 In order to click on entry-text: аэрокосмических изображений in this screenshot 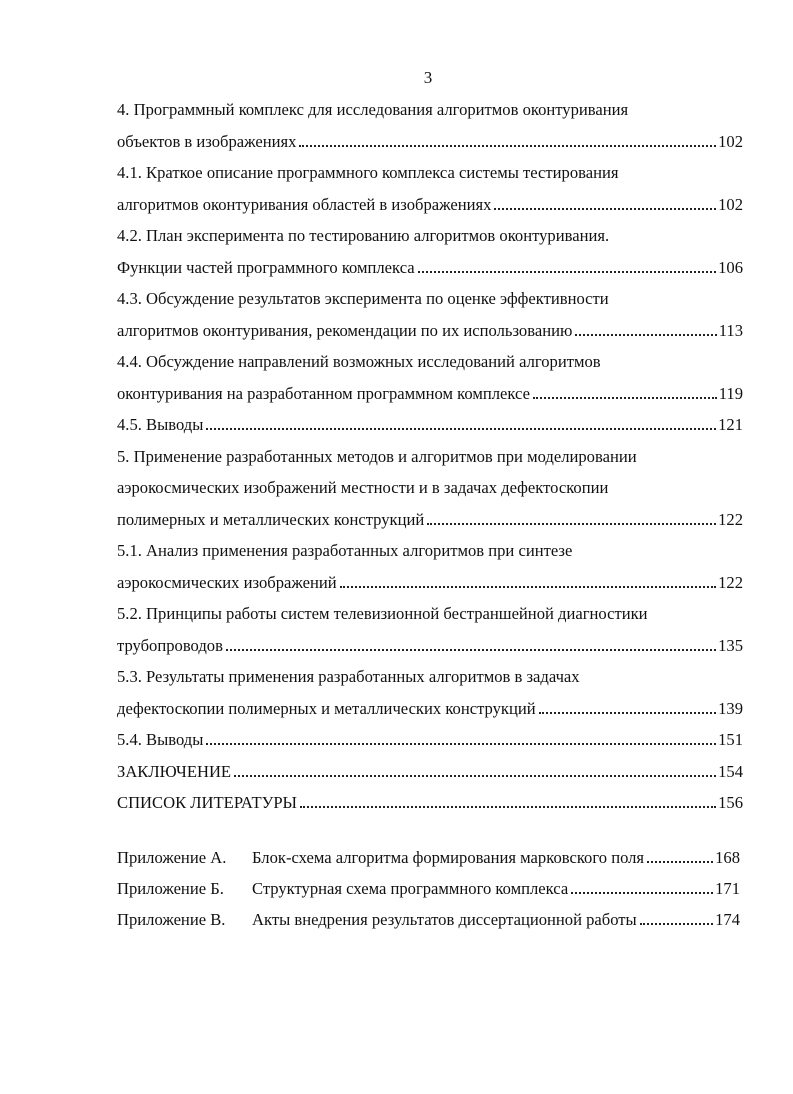, I will do `click(227, 582)`.